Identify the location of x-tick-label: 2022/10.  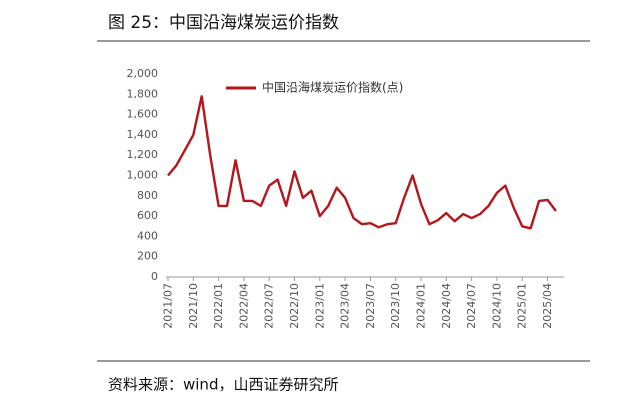
(294, 306).